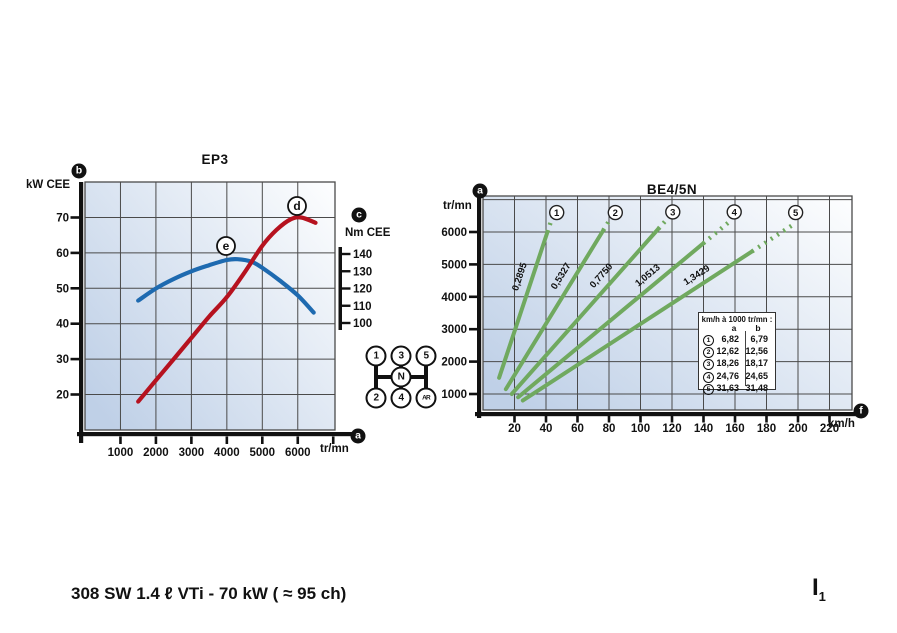 The height and width of the screenshot is (633, 897). I want to click on ratio-table-row-1: 1 6,82 6,79, so click(737, 340).